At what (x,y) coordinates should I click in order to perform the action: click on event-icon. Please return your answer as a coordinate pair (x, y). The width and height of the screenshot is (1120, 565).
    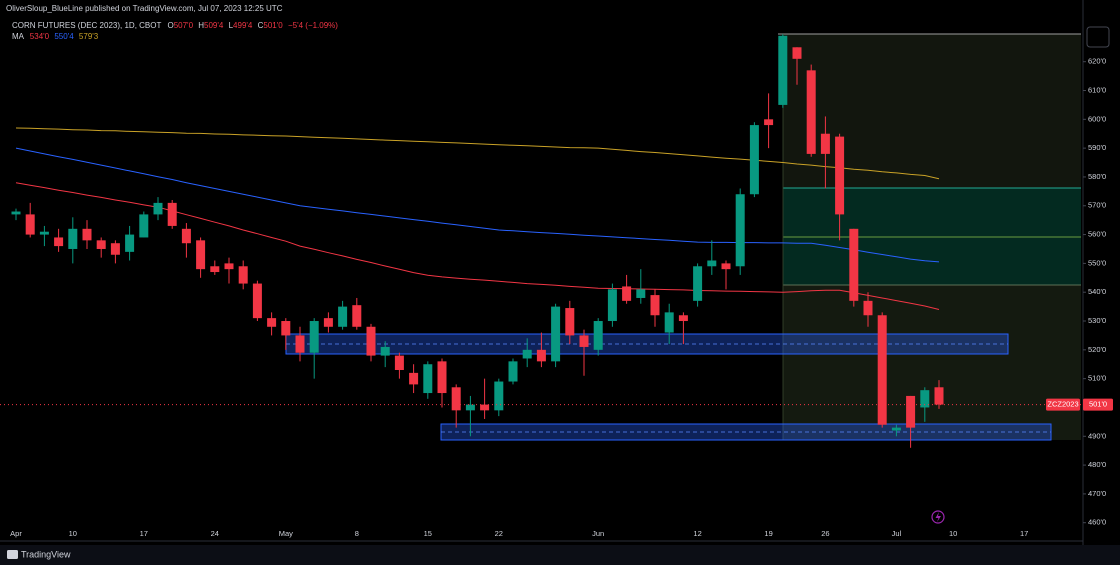
    Looking at the image, I should click on (938, 517).